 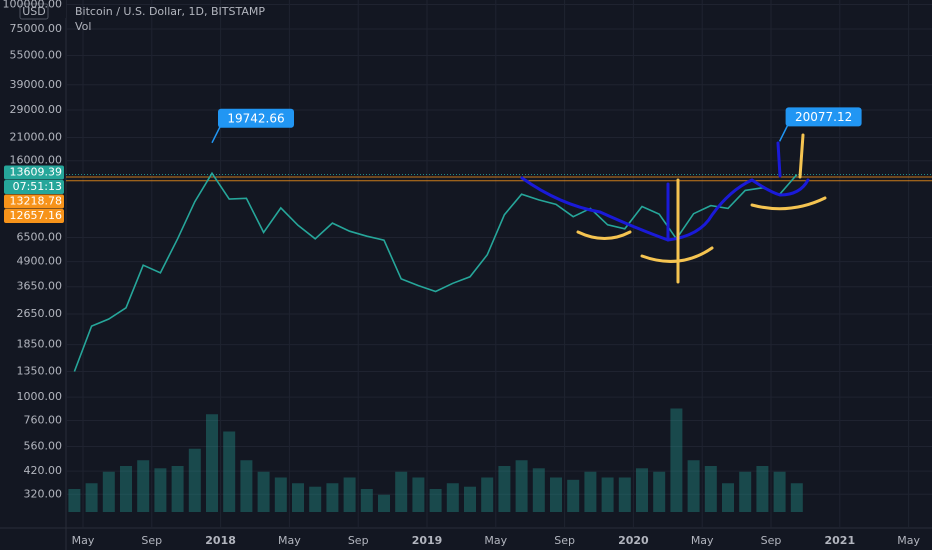 I want to click on y-tick-label: 560.00, so click(x=43, y=446).